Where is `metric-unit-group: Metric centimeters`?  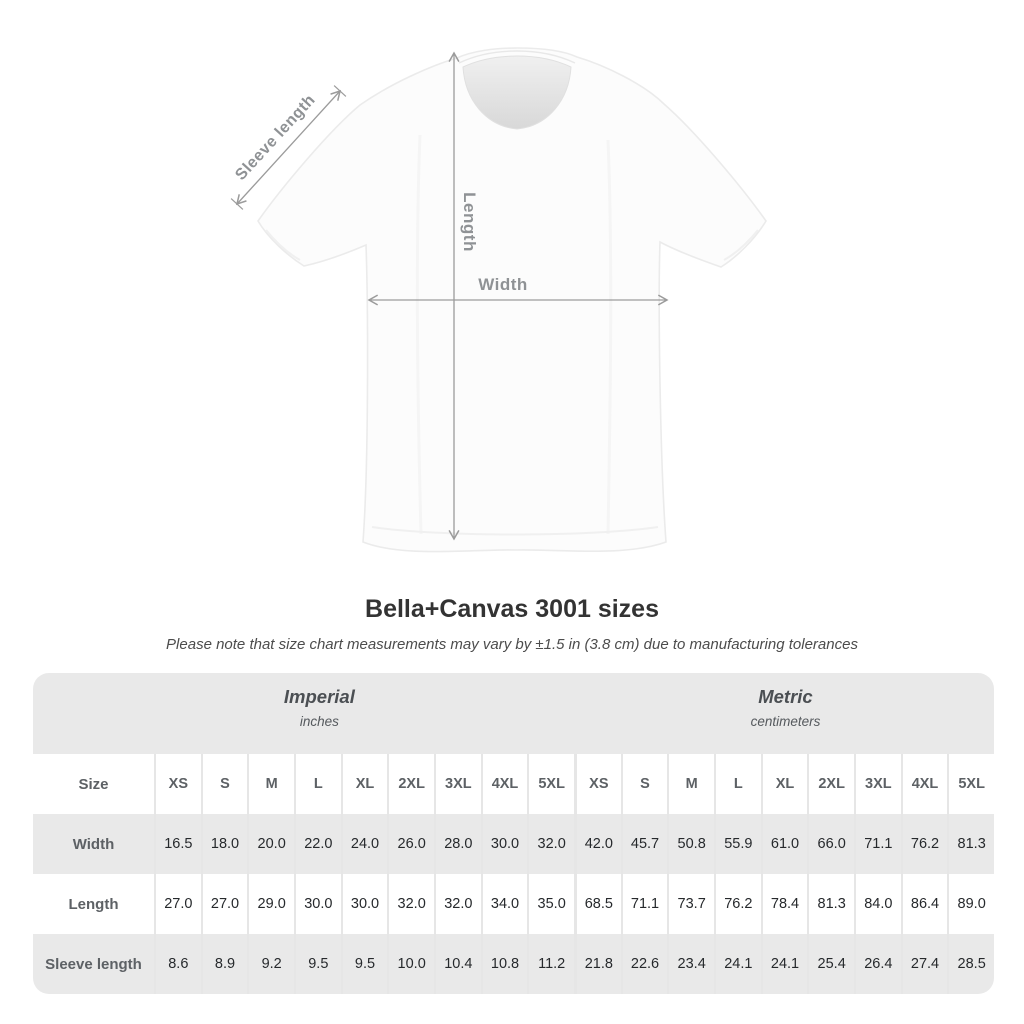 metric-unit-group: Metric centimeters is located at coordinates (786, 707).